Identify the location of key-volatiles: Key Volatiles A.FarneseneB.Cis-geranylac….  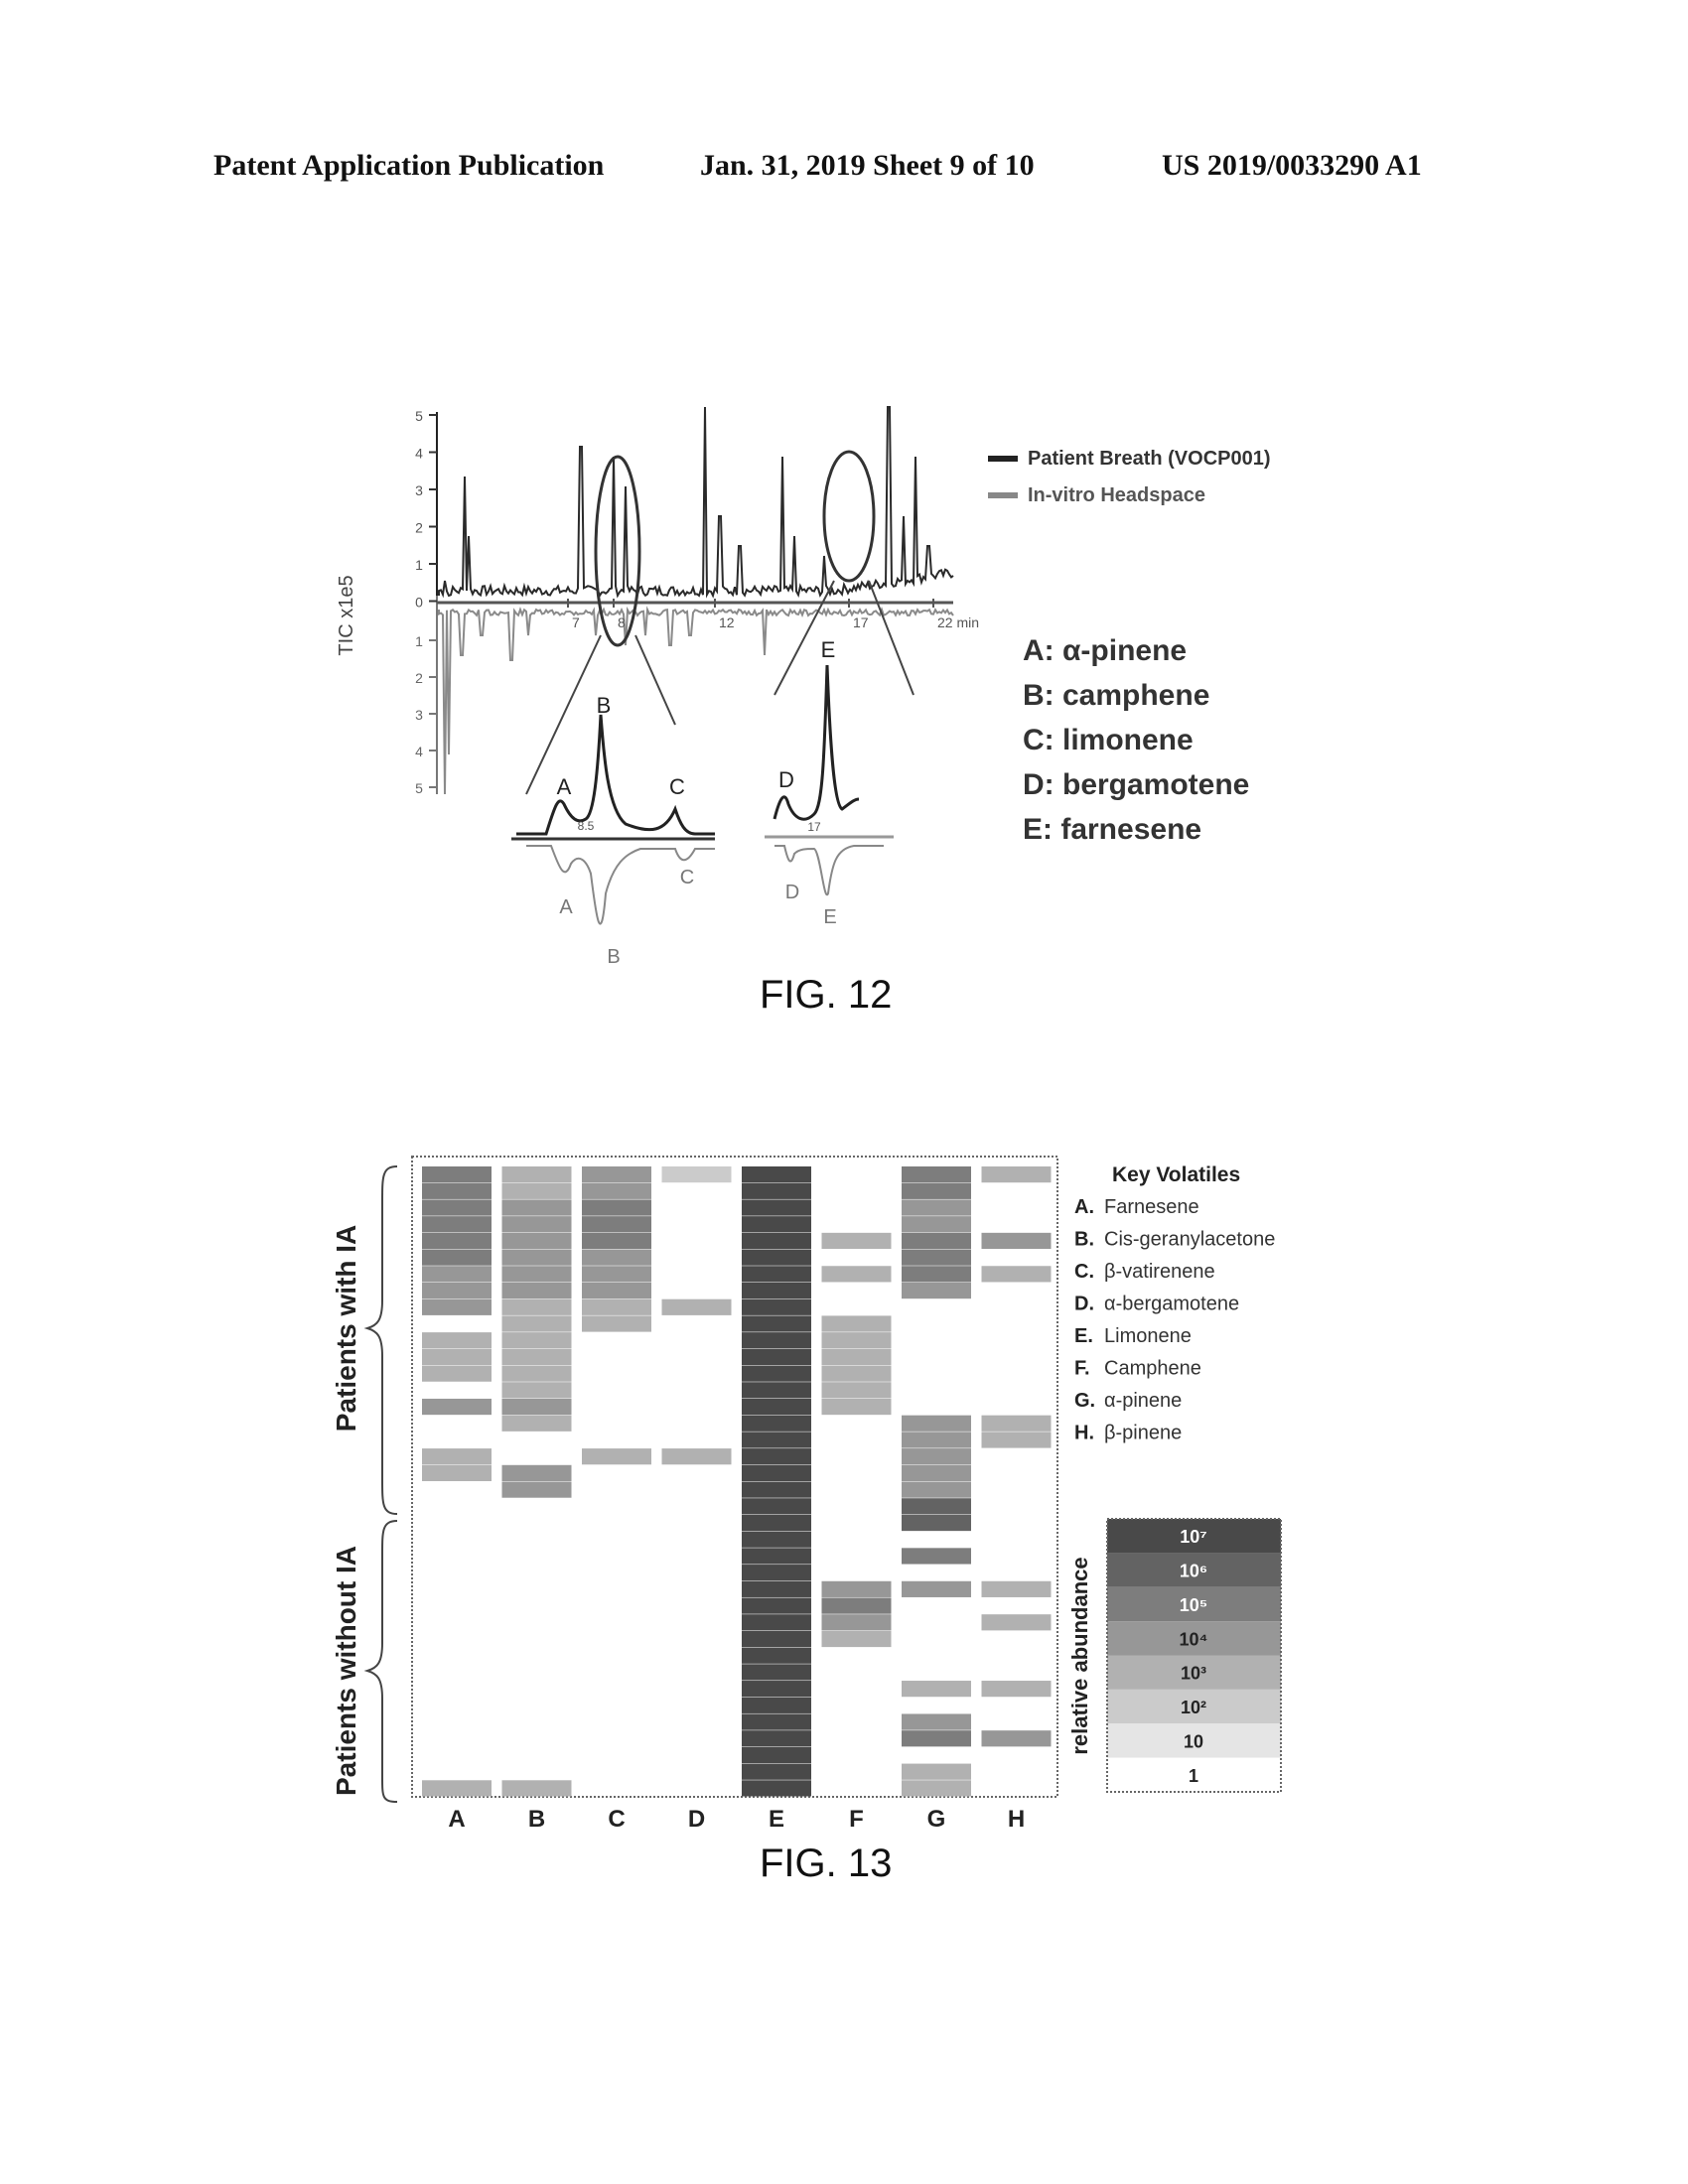
(1174, 1303).